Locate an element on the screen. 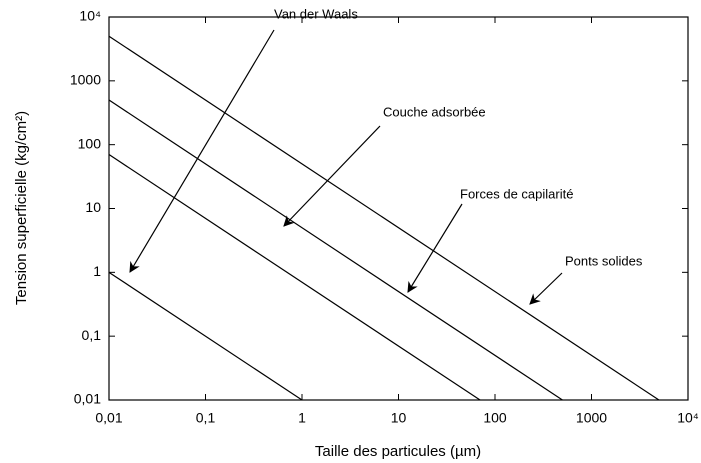  x-tick-label: 0,01 is located at coordinates (108, 418).